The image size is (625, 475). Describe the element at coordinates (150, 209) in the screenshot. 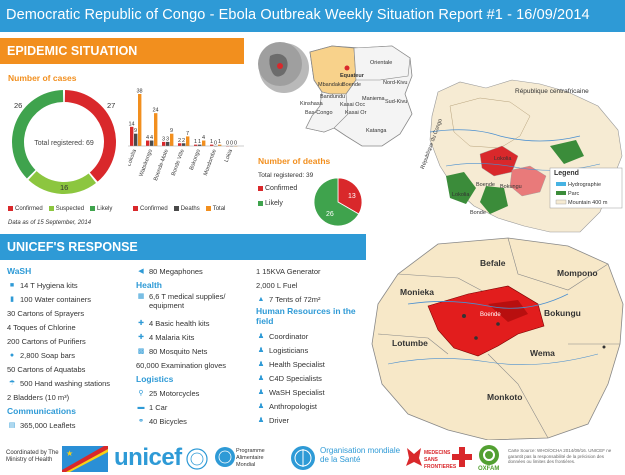

I see `bar-legend-confirmed: Confirmed` at that location.